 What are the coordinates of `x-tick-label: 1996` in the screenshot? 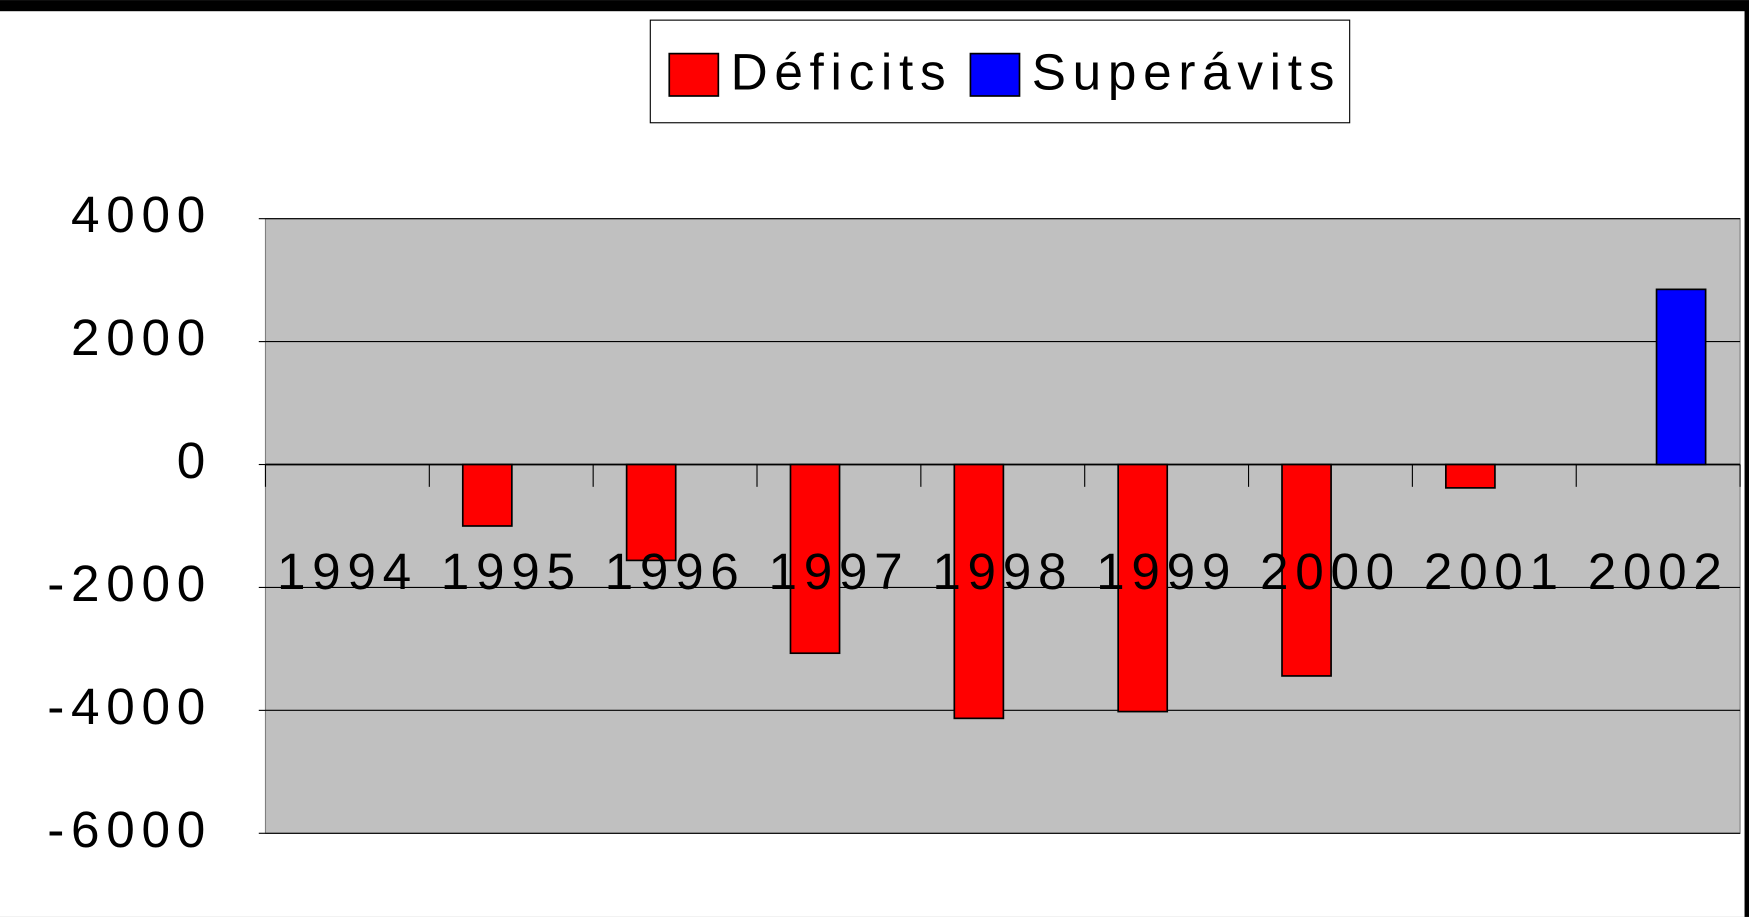 It's located at (675, 571).